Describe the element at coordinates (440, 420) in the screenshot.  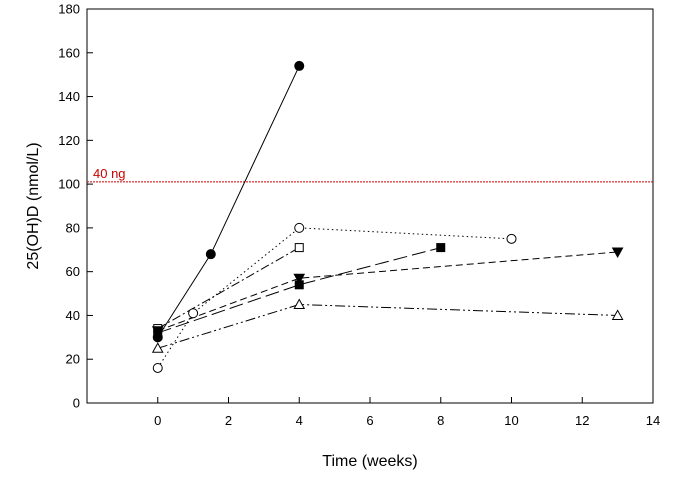
I see `x-tick-label: 8` at that location.